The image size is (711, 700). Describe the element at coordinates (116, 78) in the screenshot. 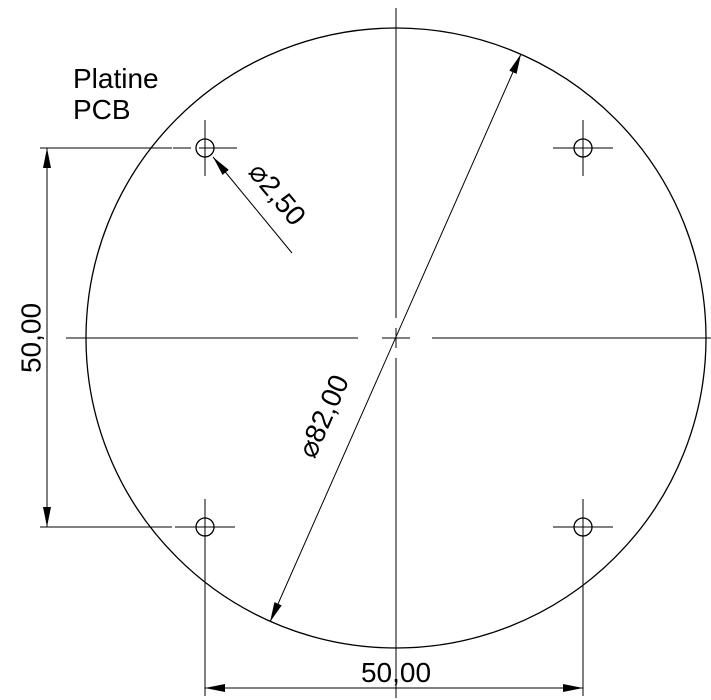

I see `label-line: Platine` at that location.